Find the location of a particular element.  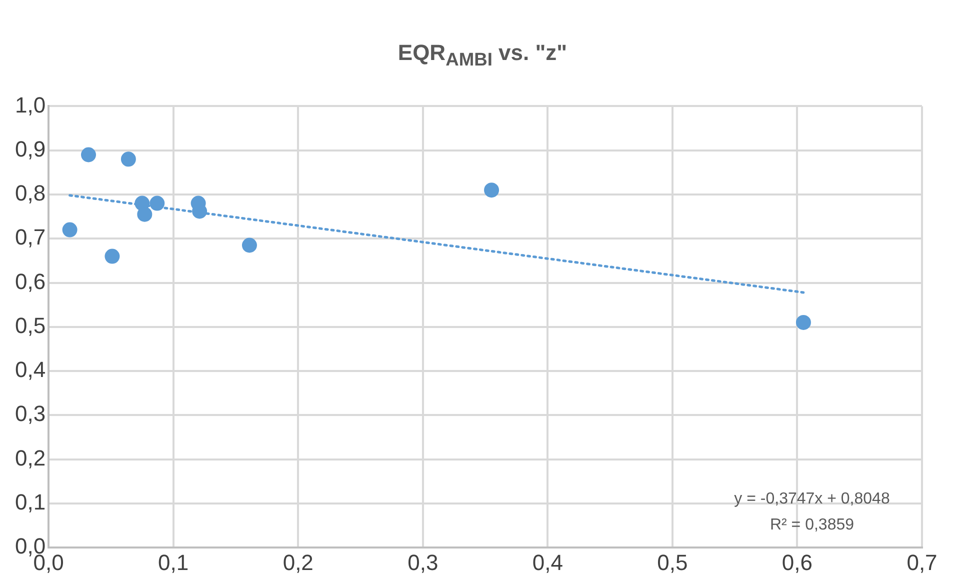

y-tick-label: 1,0 is located at coordinates (30, 105).